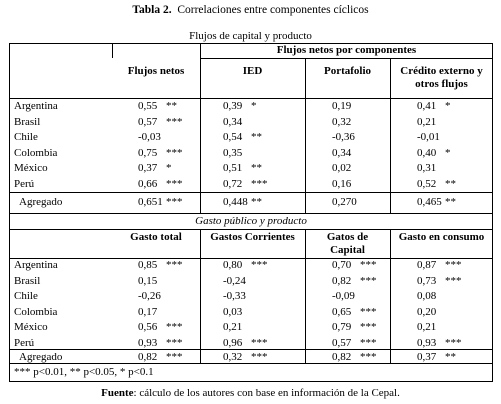  What do you see at coordinates (148, 183) in the screenshot?
I see `sec1-row-value: 0,66` at bounding box center [148, 183].